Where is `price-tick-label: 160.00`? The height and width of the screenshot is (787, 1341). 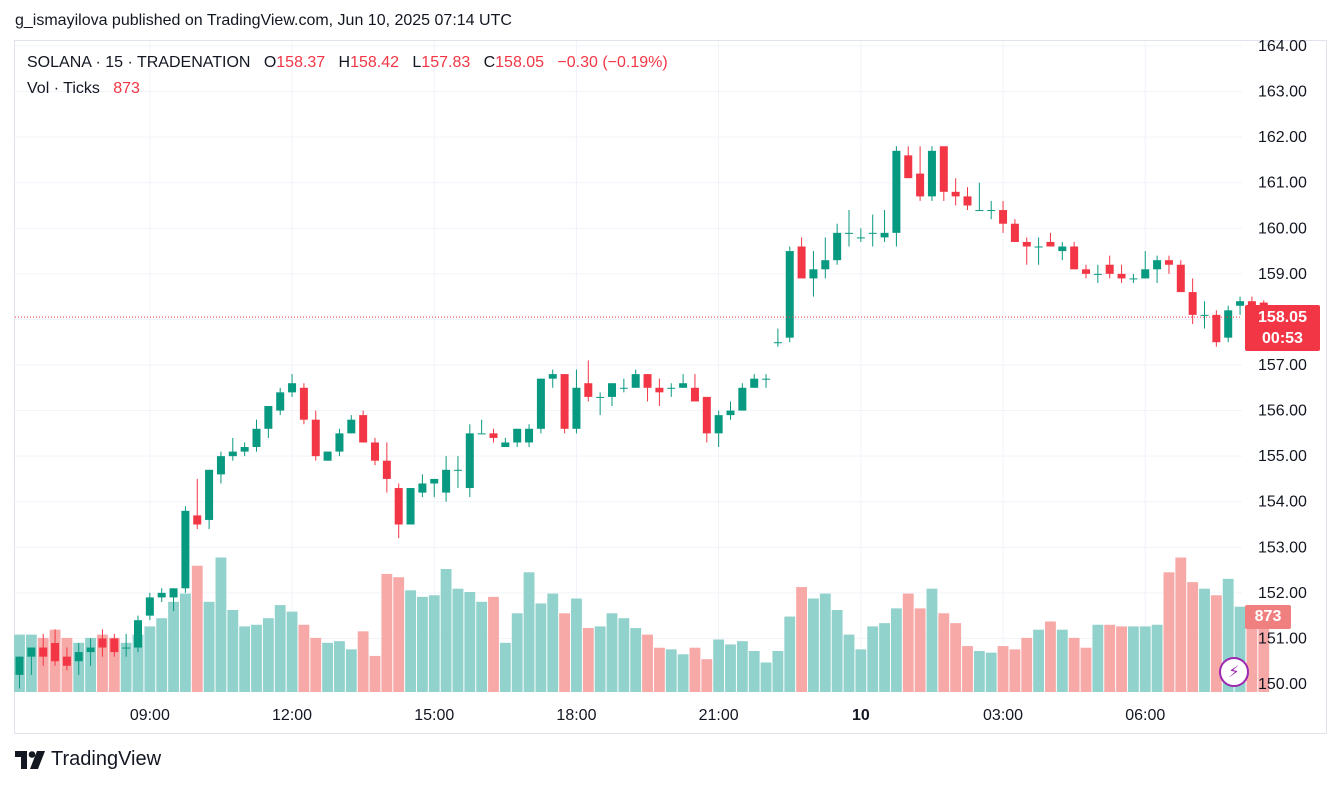 price-tick-label: 160.00 is located at coordinates (1282, 228).